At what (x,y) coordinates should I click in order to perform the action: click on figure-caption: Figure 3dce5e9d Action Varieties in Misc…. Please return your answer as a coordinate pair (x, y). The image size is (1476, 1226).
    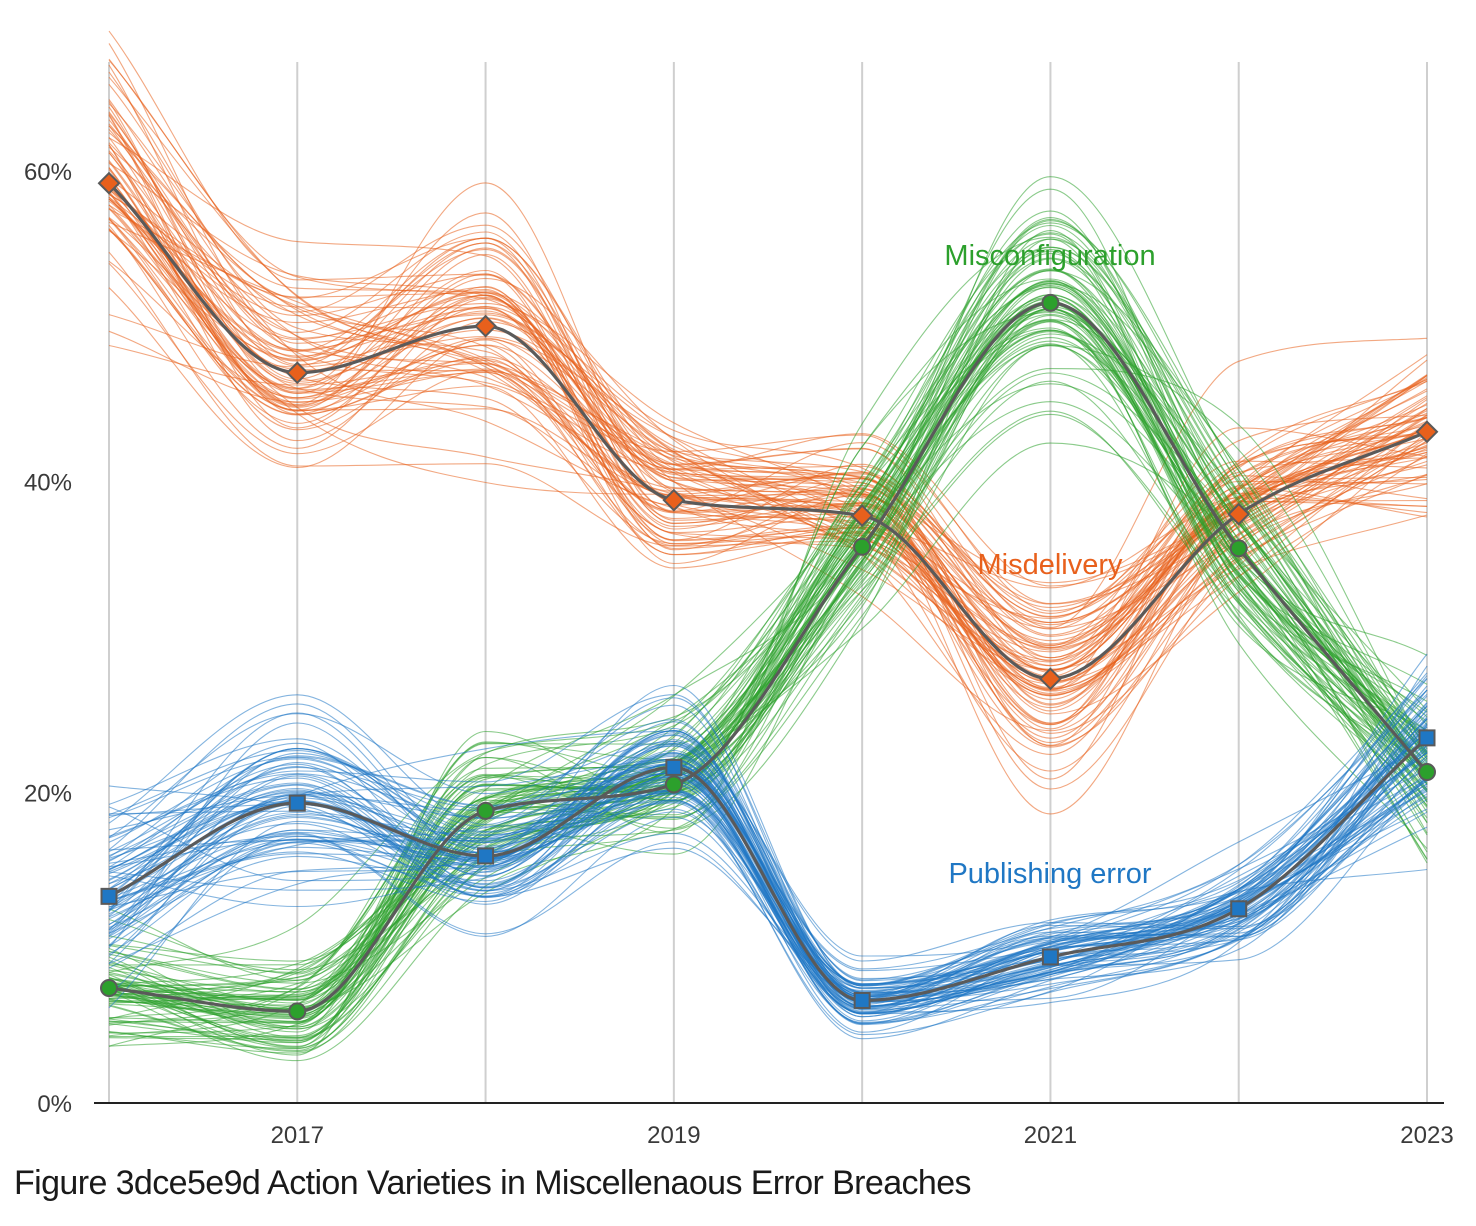
    Looking at the image, I should click on (493, 1183).